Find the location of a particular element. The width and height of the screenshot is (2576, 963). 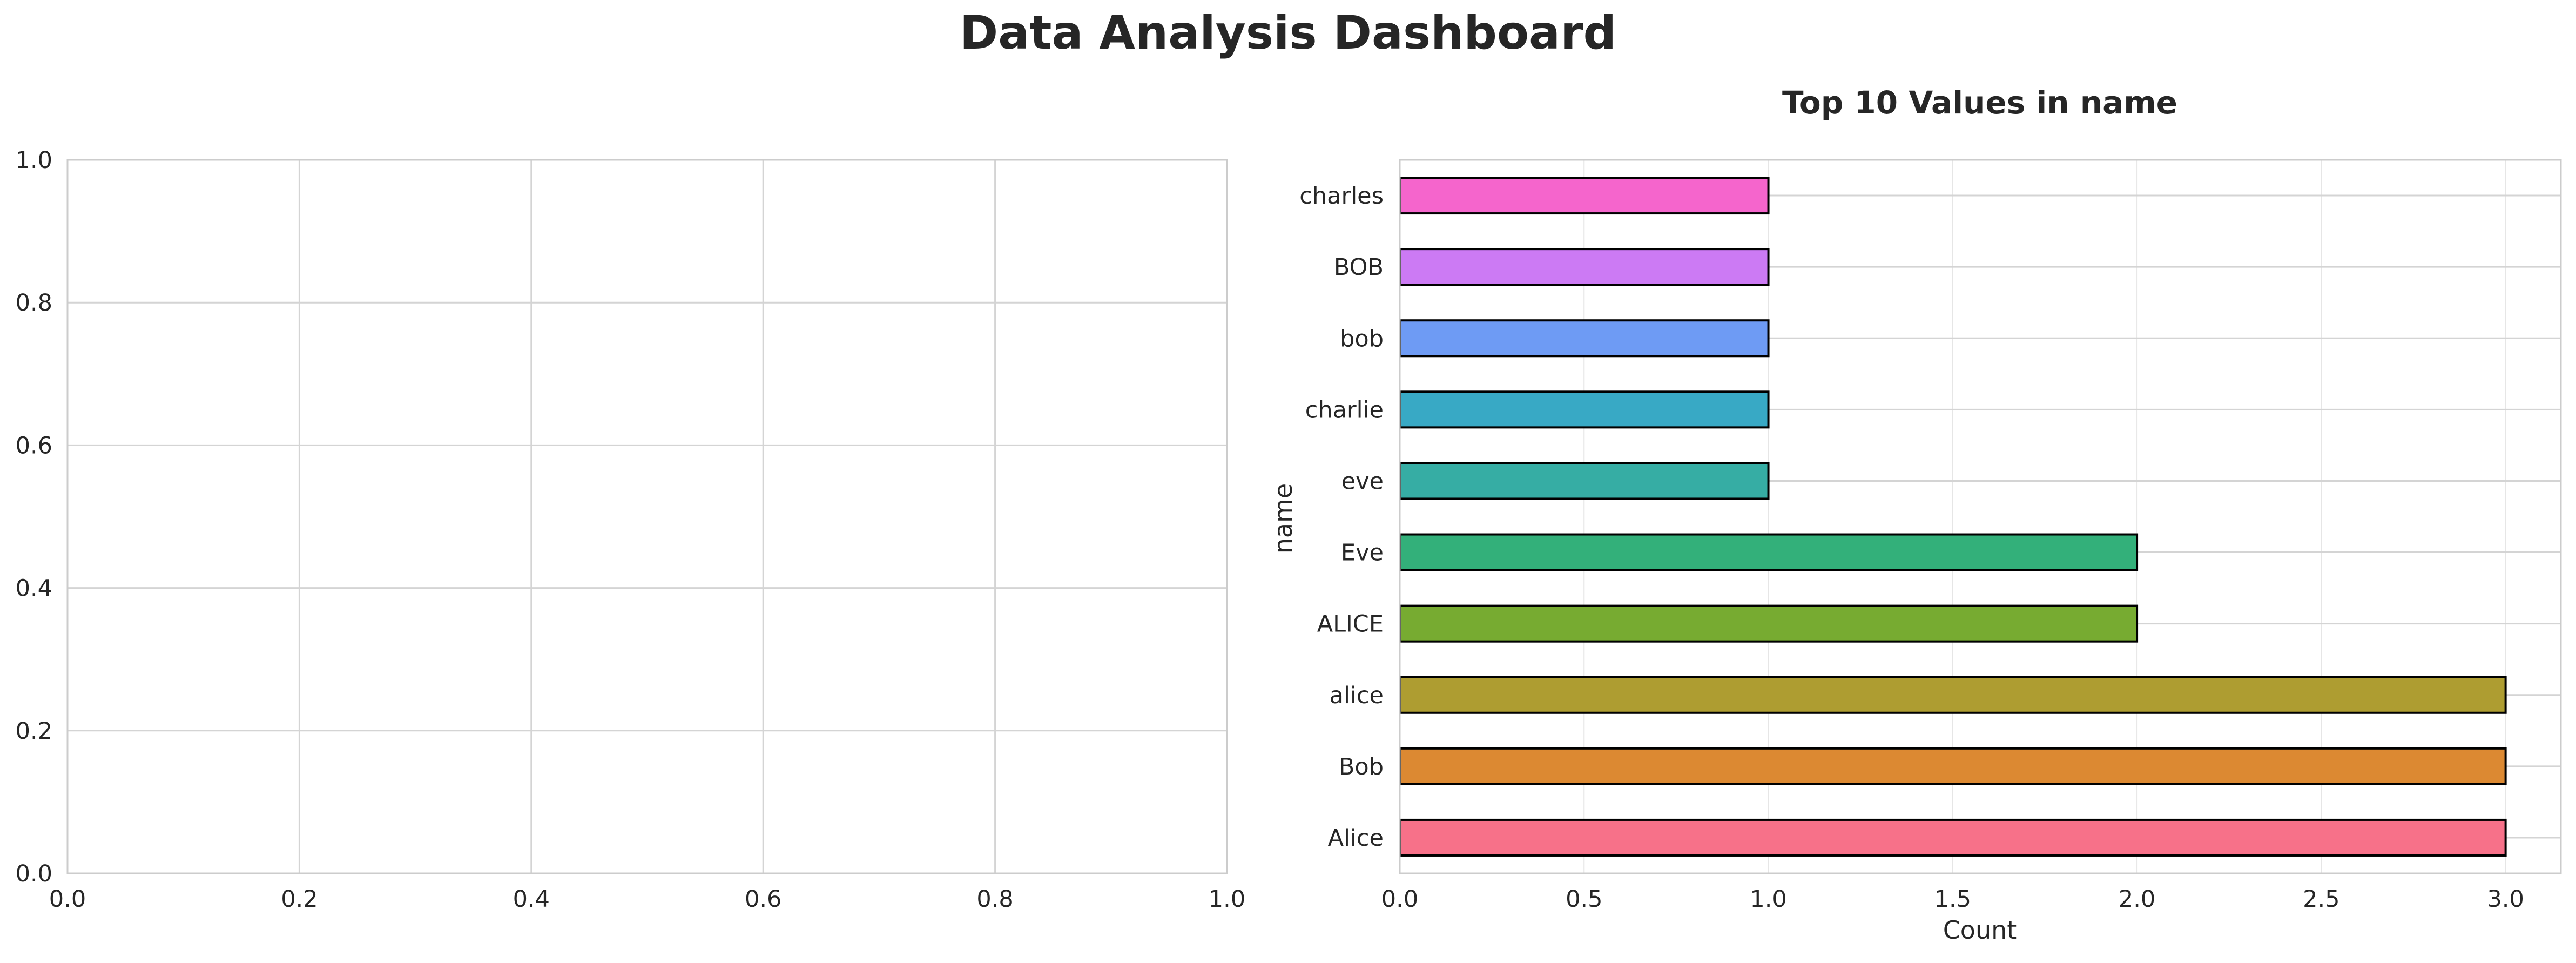

bar-eve is located at coordinates (1584, 481).